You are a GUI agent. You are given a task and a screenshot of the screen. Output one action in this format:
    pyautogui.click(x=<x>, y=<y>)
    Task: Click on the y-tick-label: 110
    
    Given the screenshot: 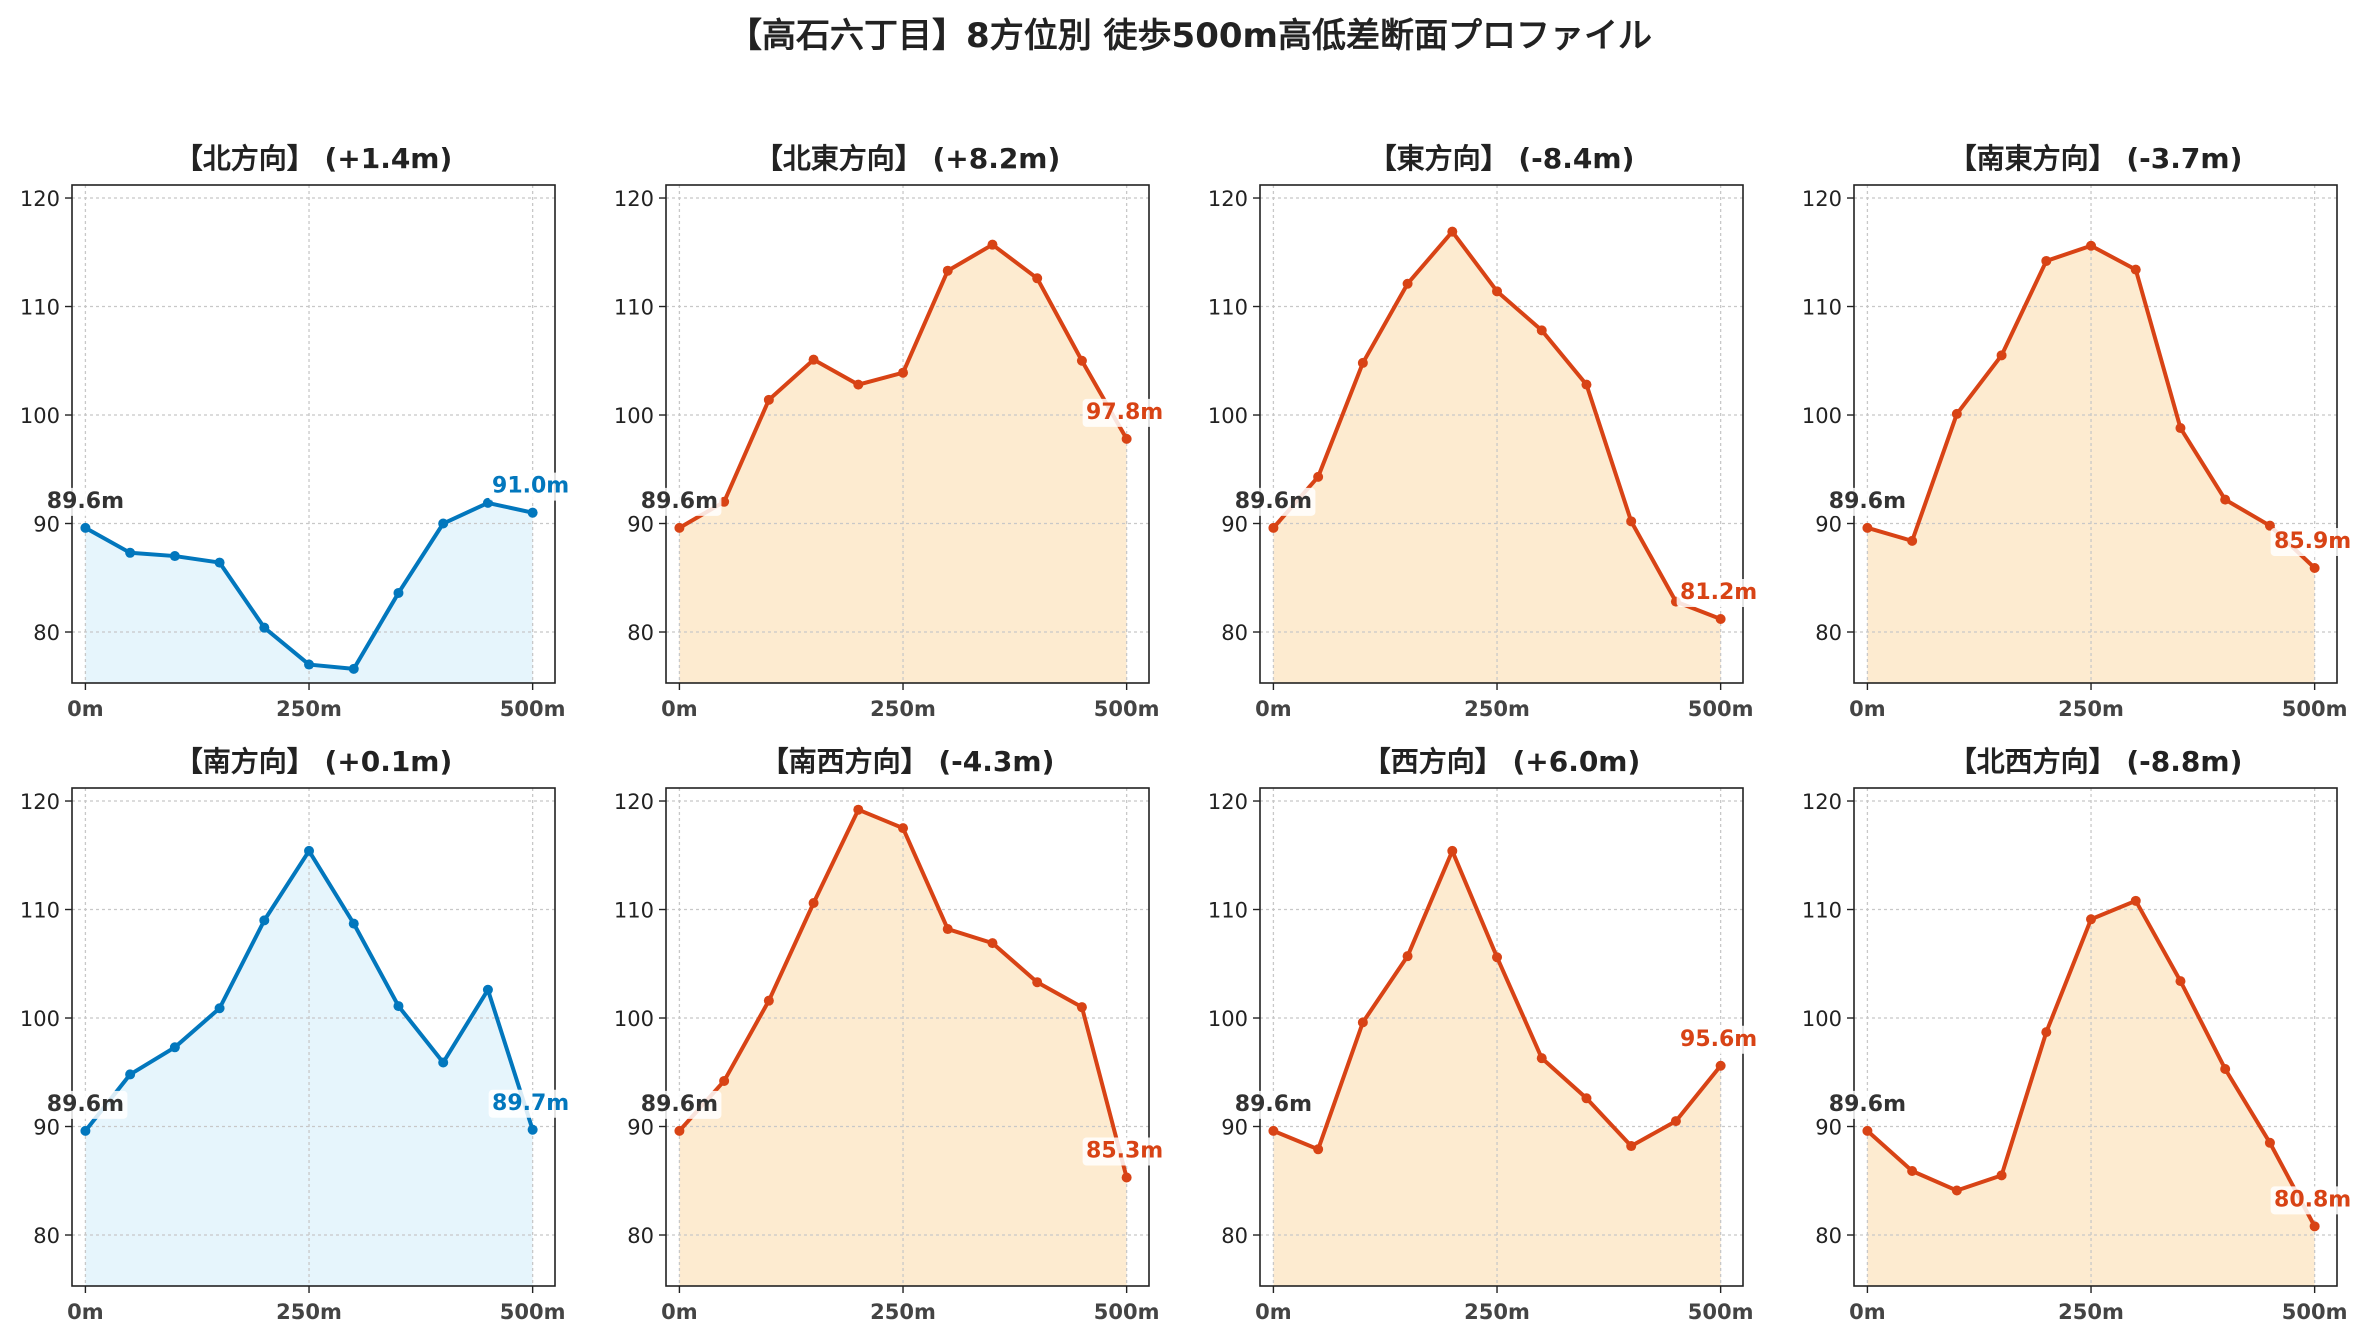 What is the action you would take?
    pyautogui.click(x=634, y=308)
    